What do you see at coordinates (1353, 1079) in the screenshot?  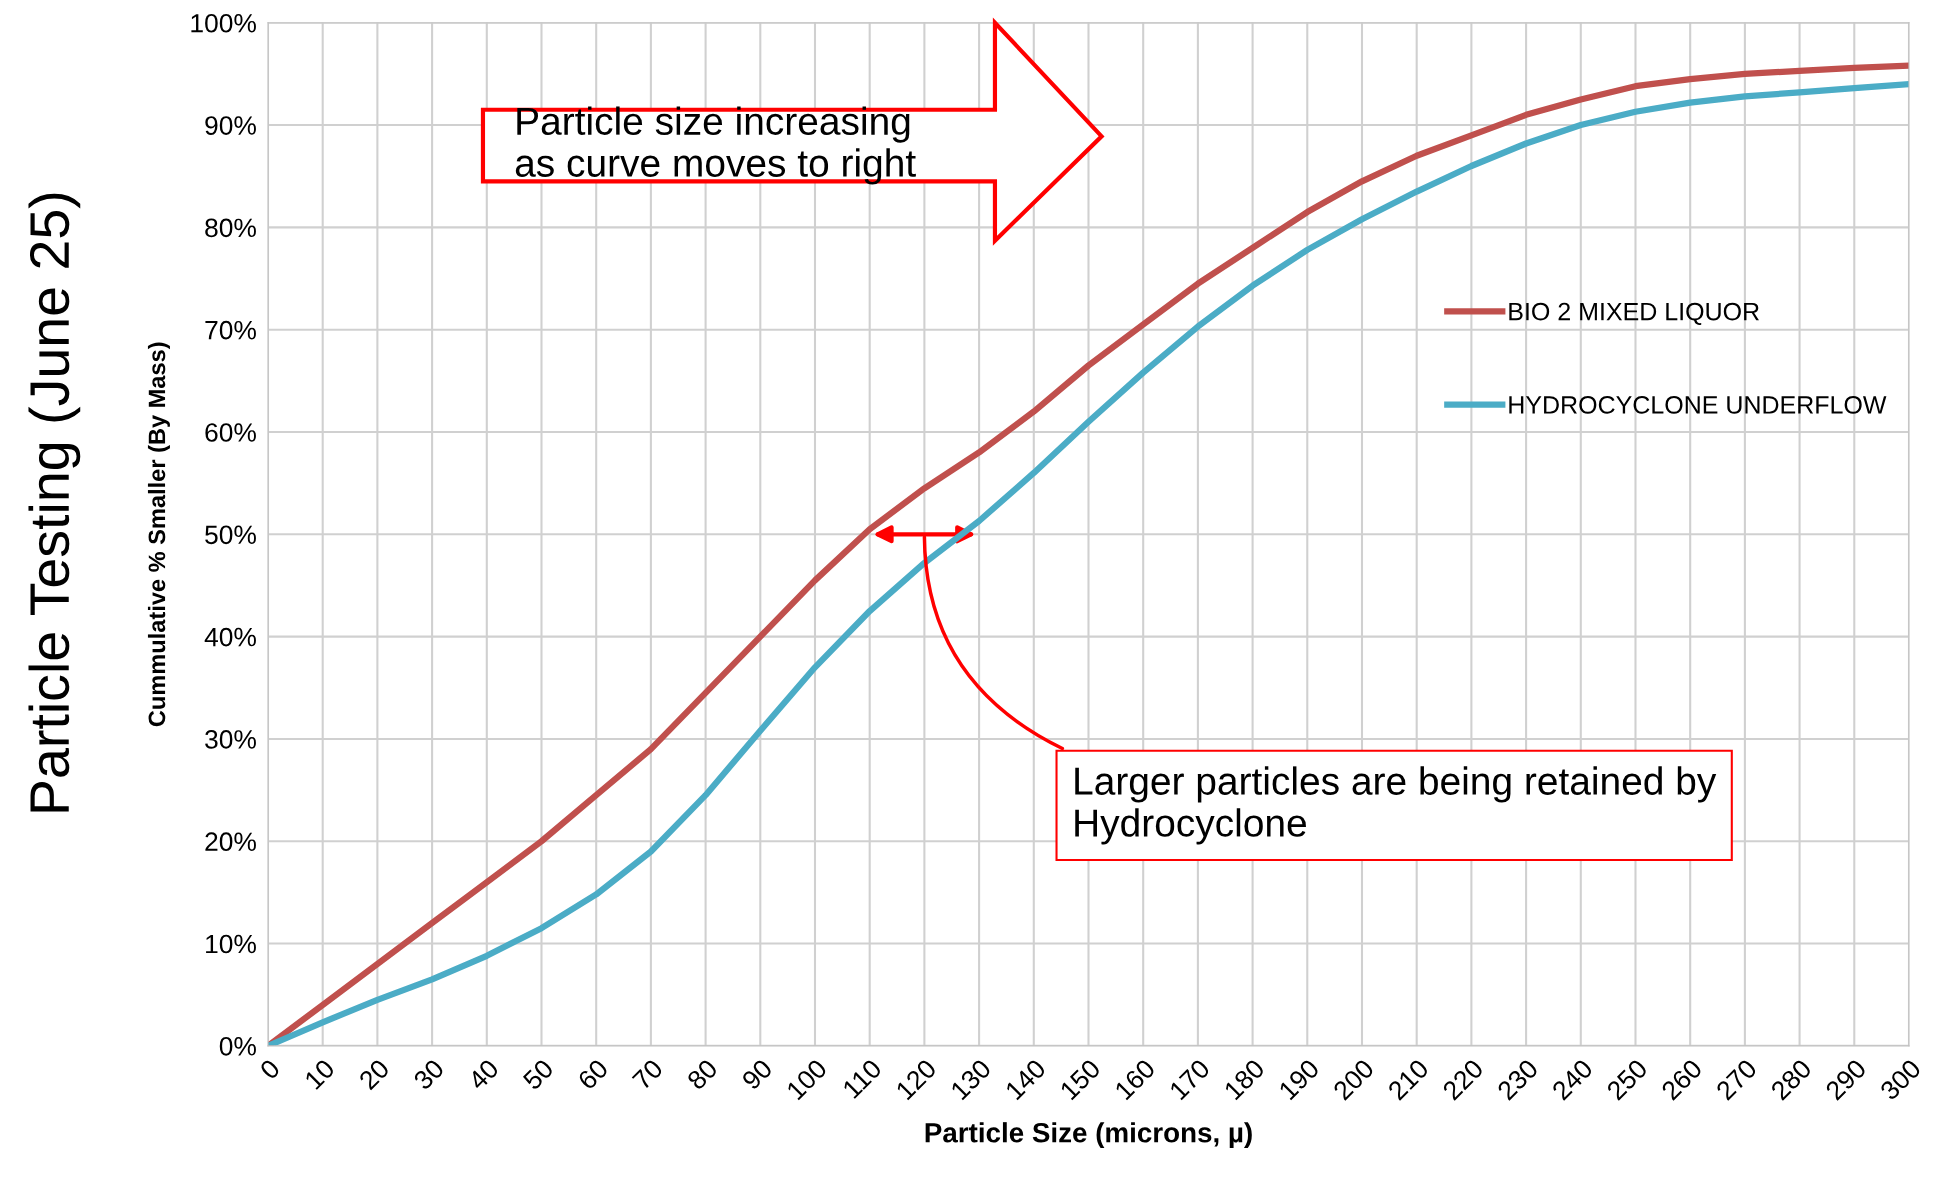 I see `x-tick-label: 200` at bounding box center [1353, 1079].